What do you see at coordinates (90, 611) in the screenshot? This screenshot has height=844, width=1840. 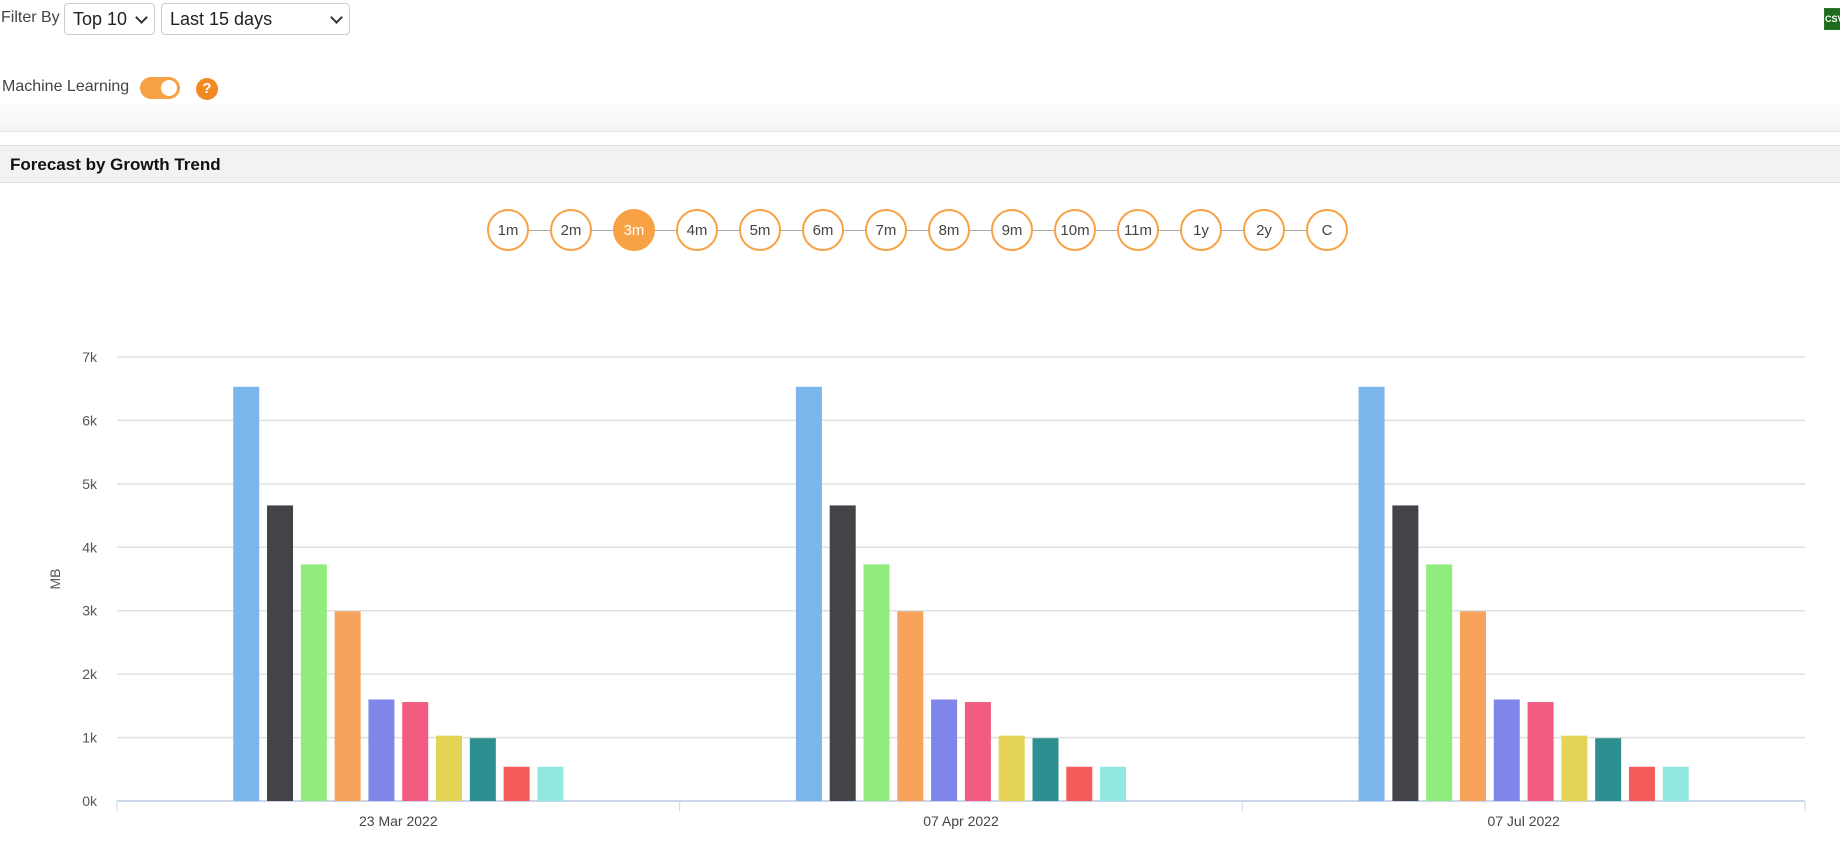 I see `y-tick-label: 3k` at bounding box center [90, 611].